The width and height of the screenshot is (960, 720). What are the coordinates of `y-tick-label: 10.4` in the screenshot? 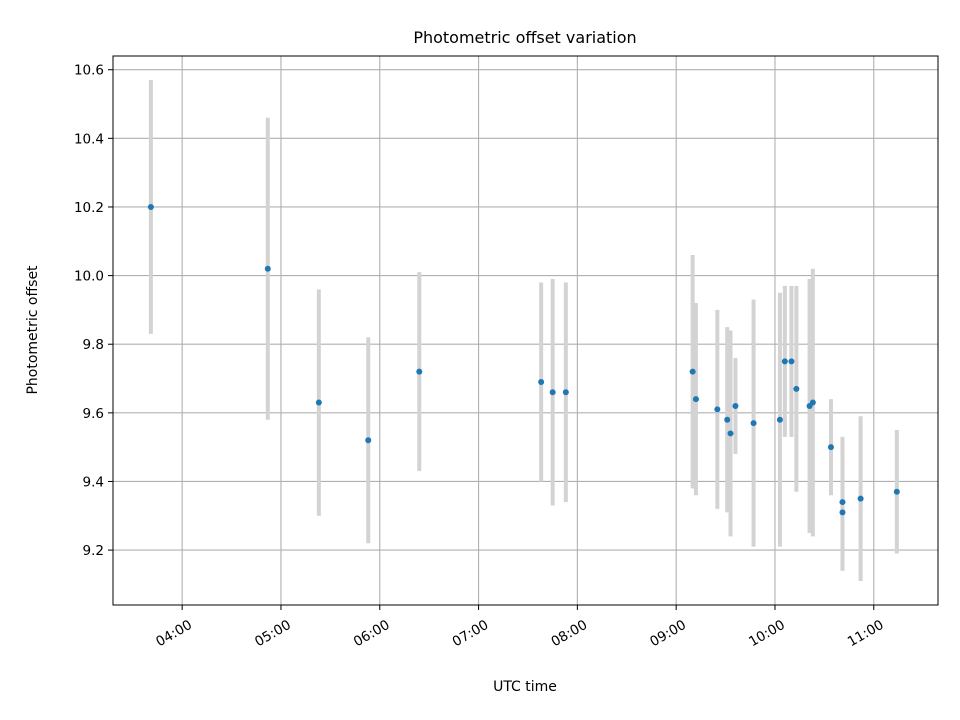 It's located at (89, 139).